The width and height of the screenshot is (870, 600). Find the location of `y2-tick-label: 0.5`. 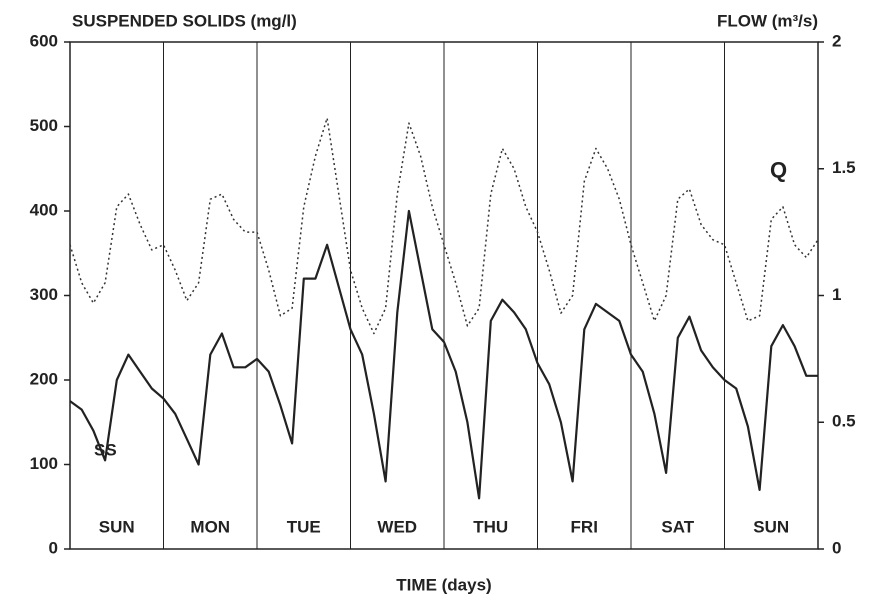

y2-tick-label: 0.5 is located at coordinates (844, 421).